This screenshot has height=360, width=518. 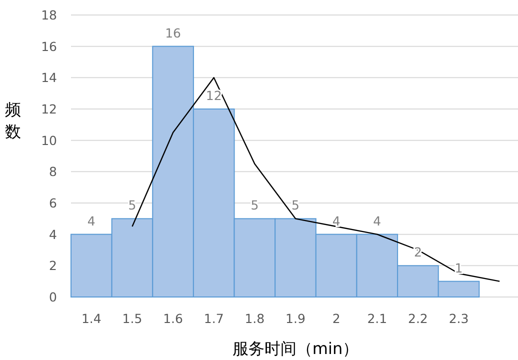 I want to click on x-tick-label: 1.4, so click(x=91, y=318).